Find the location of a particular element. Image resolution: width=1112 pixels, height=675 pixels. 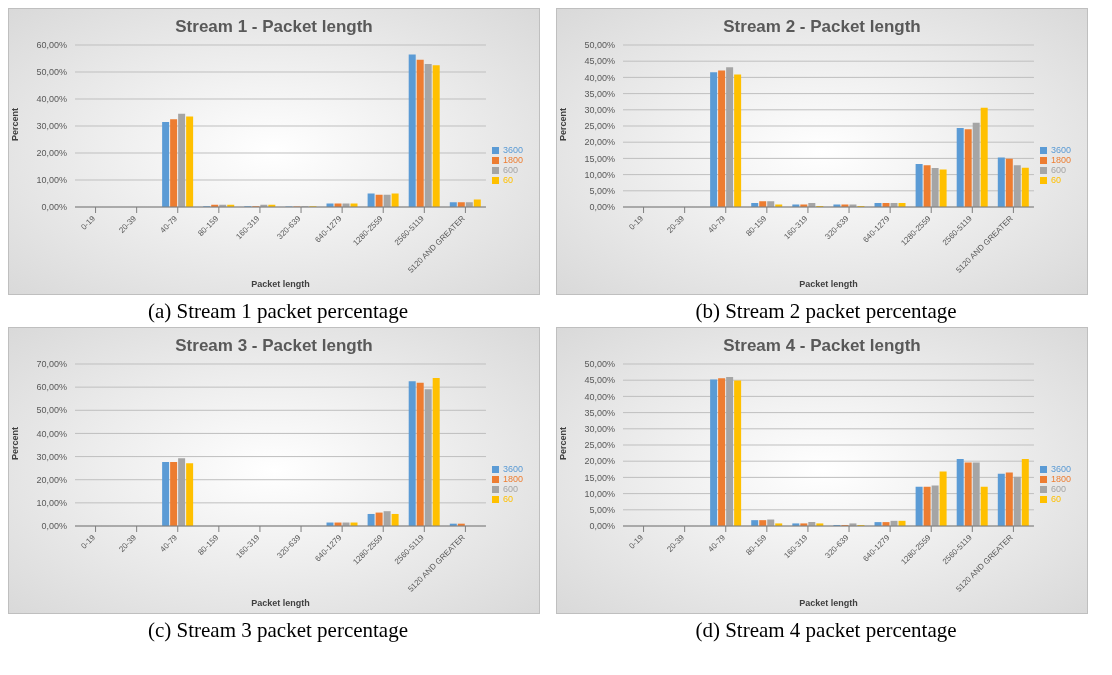

chart-title: Stream 2 - Packet length is located at coordinates (822, 27).